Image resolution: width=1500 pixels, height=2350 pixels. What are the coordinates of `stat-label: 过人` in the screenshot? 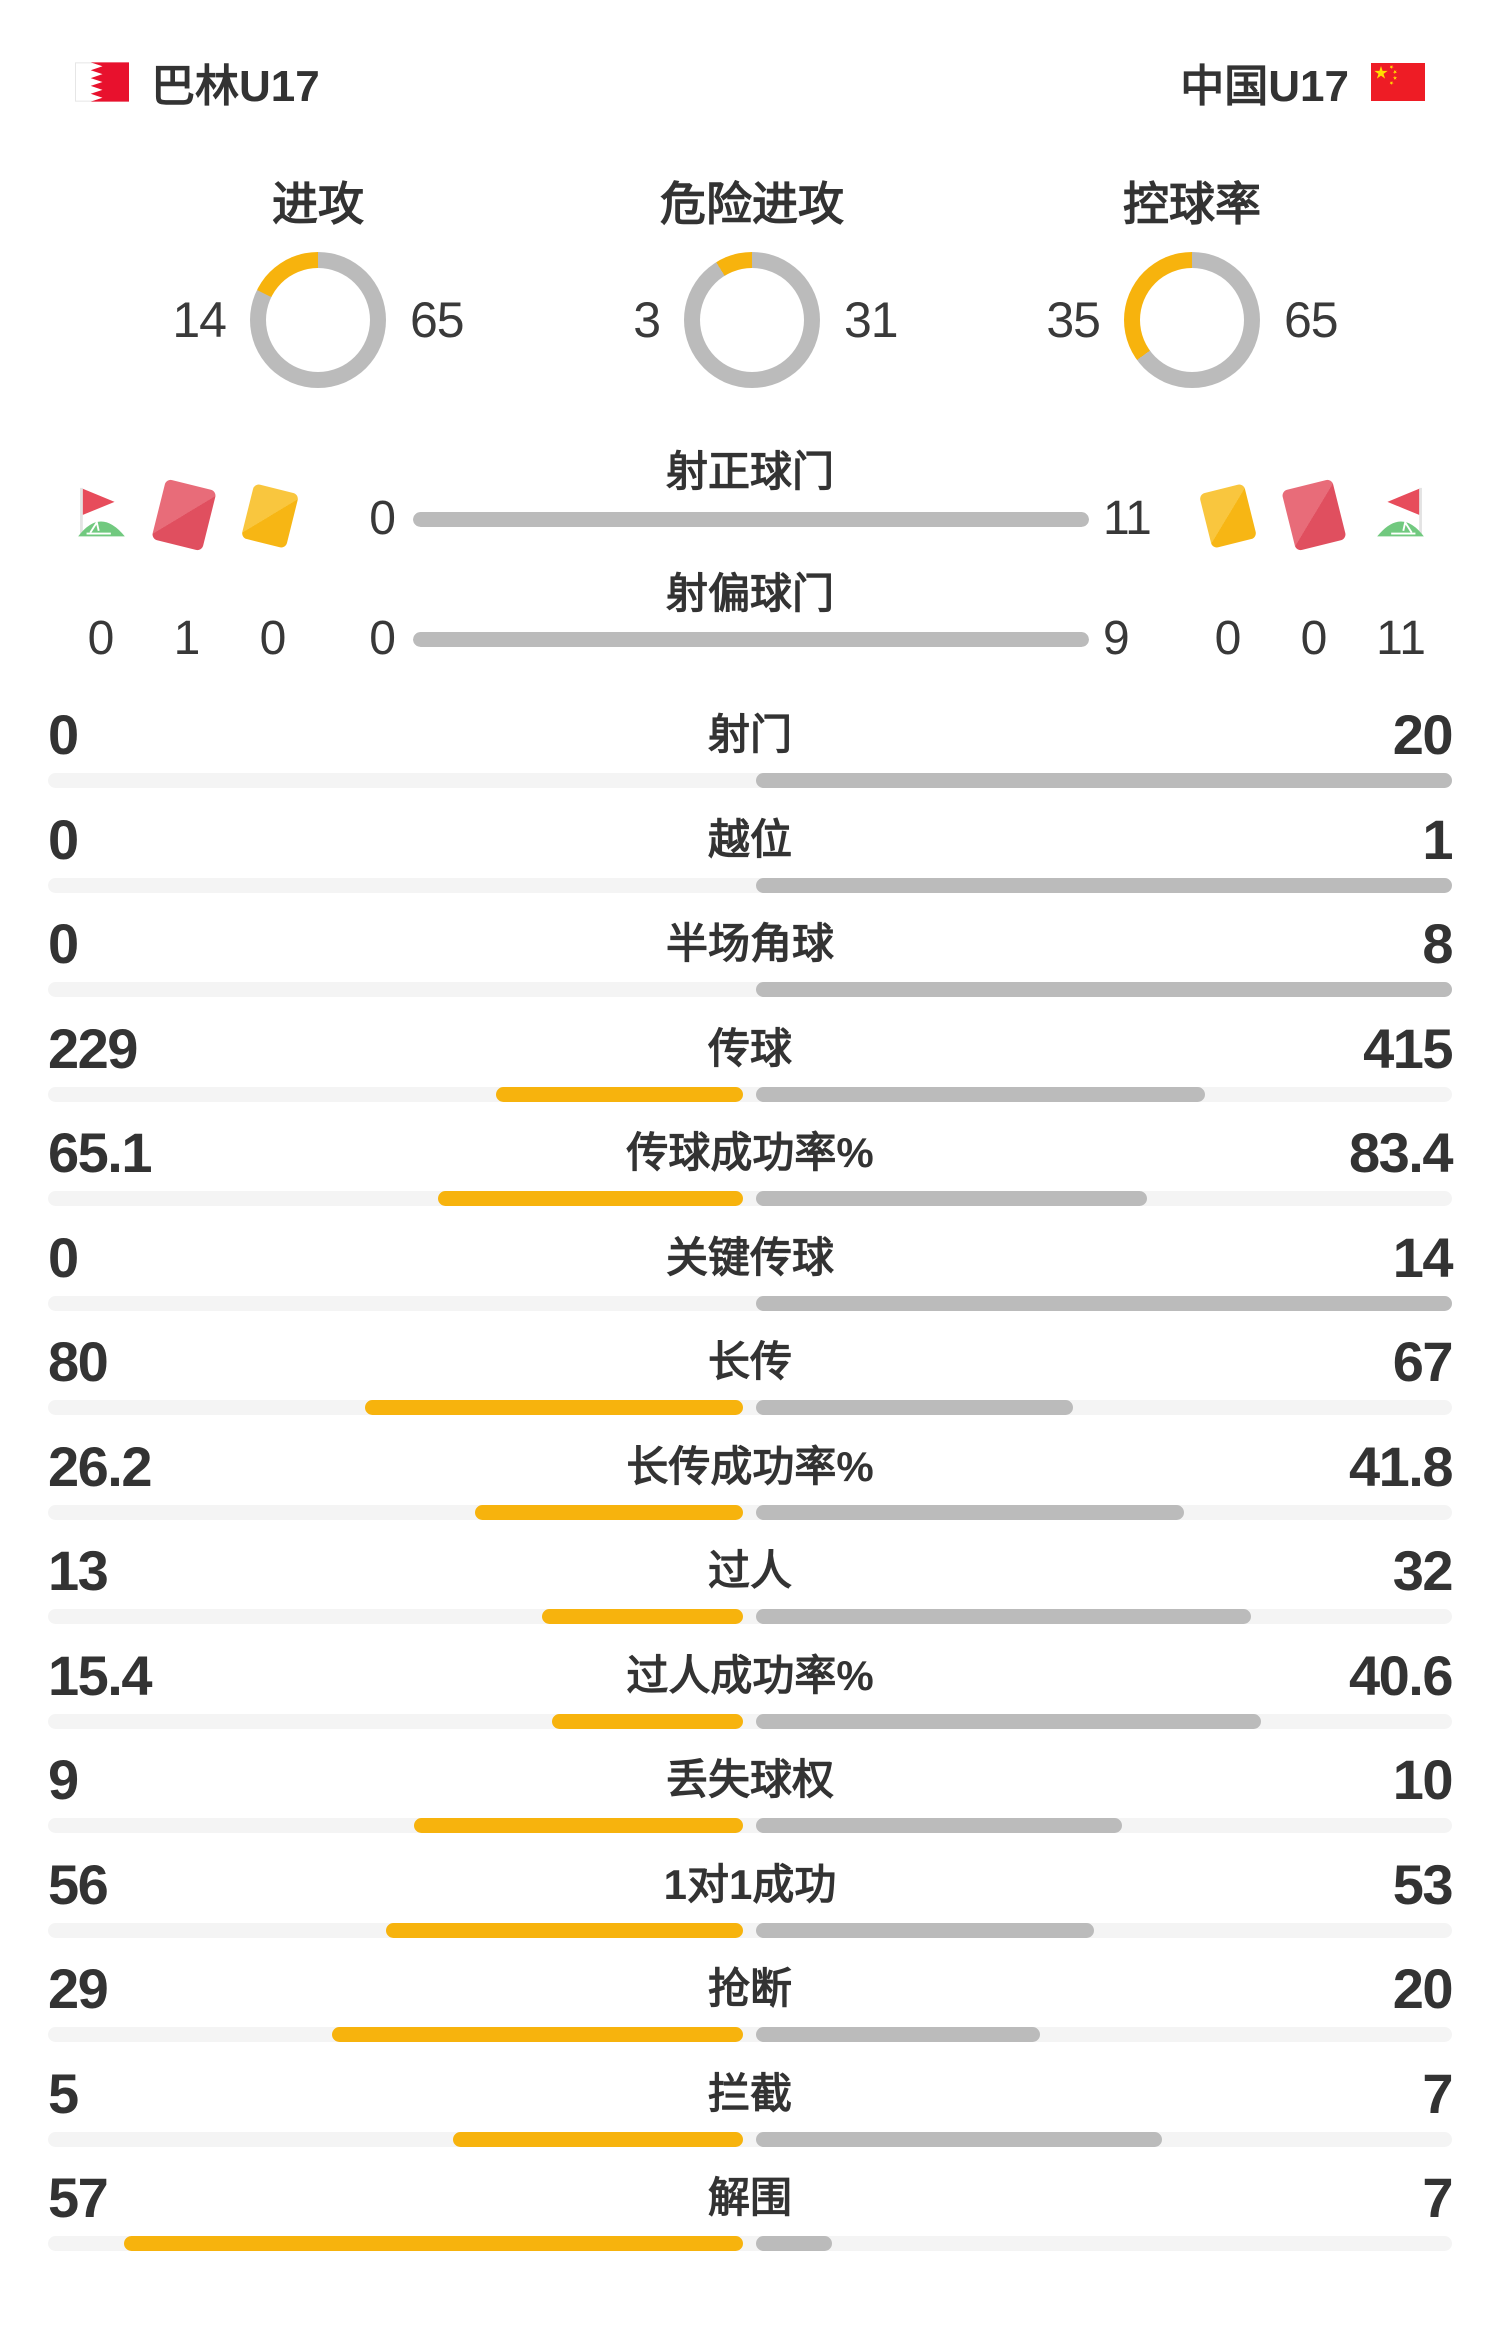 It's located at (749, 1570).